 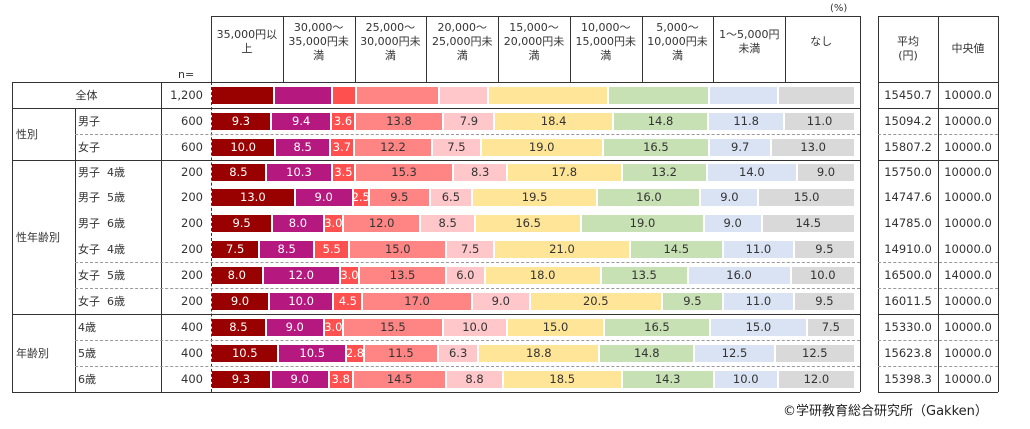 I want to click on bar-segment-0: 7.5, so click(x=236, y=249).